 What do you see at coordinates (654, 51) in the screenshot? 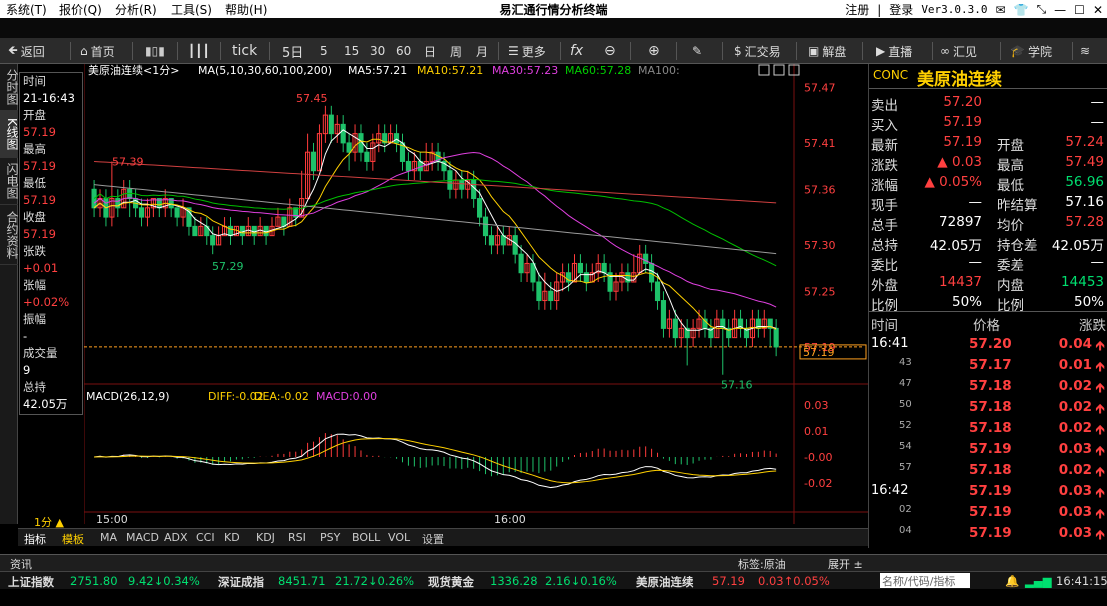
I see `zoom-in-icon: ⊕` at bounding box center [654, 51].